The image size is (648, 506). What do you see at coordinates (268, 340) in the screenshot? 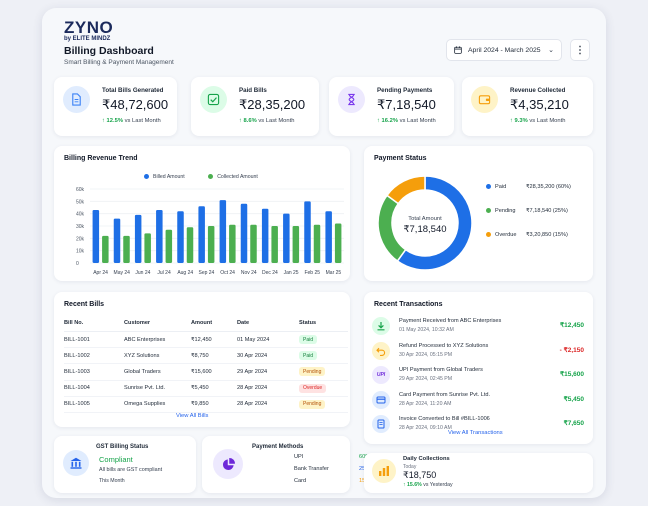
I see `cell-date: 01 May 2024` at bounding box center [268, 340].